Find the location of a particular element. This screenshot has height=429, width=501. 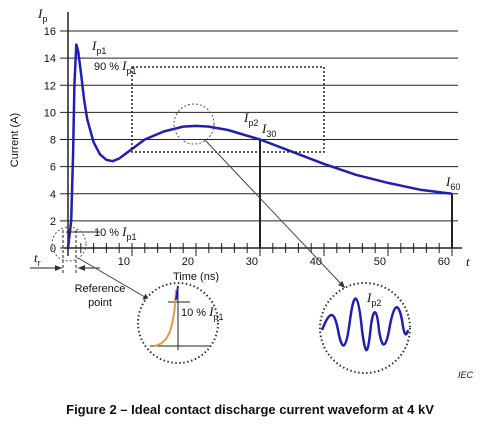

y-tick-label: 6 is located at coordinates (53, 168).